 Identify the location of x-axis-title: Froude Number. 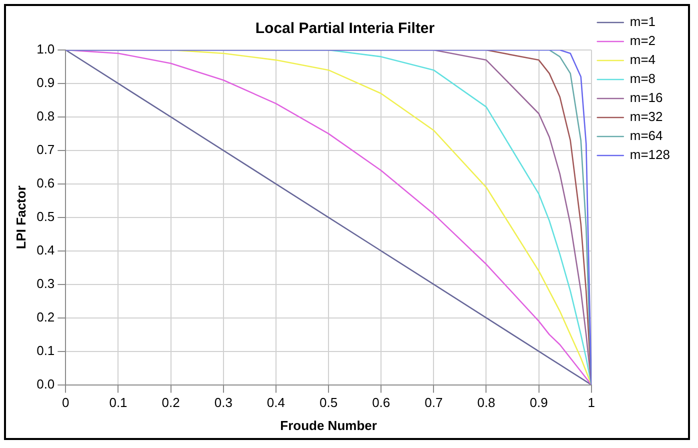
(328, 425).